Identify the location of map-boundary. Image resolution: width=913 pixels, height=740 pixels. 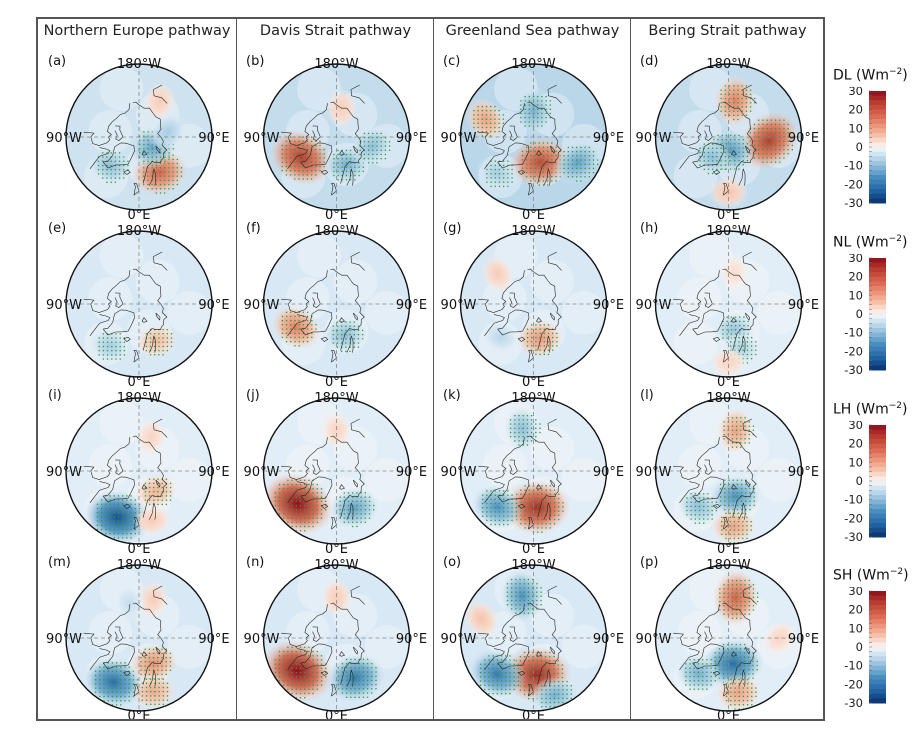
(336, 471).